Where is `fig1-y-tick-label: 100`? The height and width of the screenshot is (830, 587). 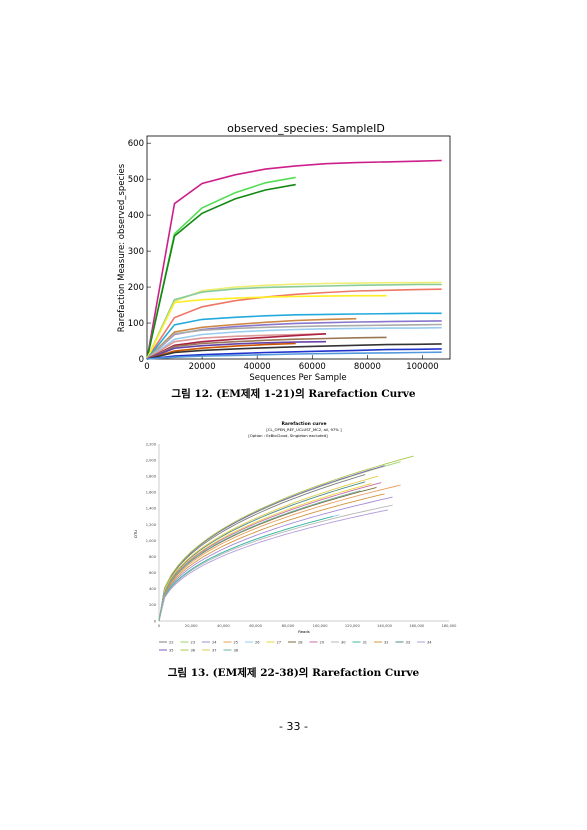
fig1-y-tick-label: 100 is located at coordinates (136, 324).